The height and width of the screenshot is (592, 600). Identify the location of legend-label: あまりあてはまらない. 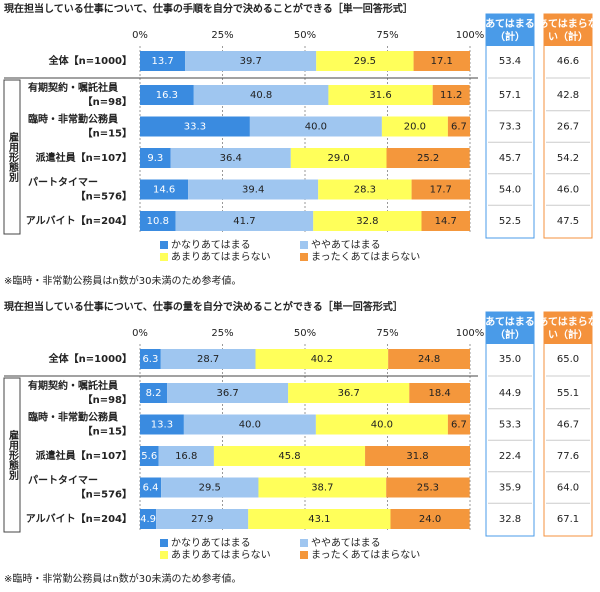
(221, 257).